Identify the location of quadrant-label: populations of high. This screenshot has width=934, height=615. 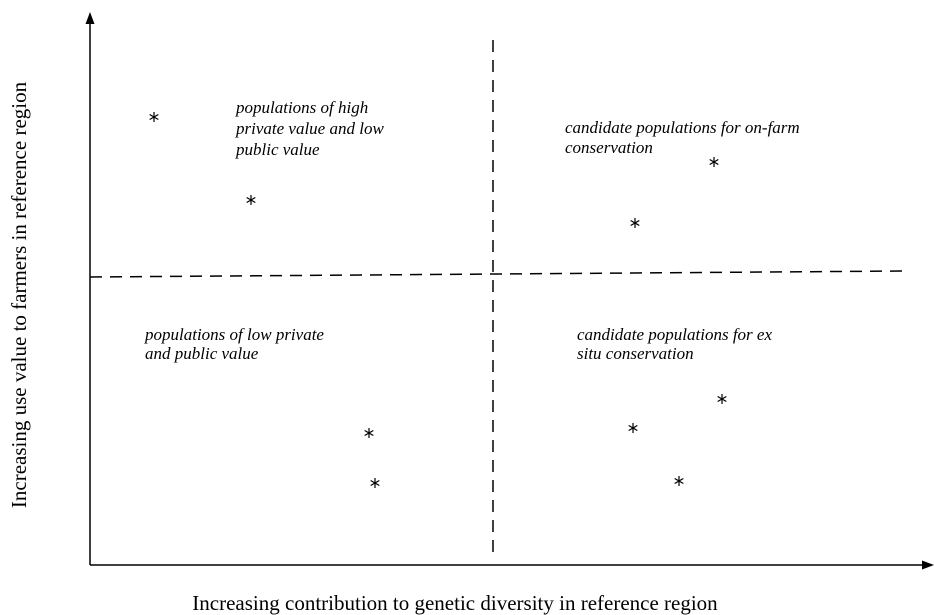
(301, 107).